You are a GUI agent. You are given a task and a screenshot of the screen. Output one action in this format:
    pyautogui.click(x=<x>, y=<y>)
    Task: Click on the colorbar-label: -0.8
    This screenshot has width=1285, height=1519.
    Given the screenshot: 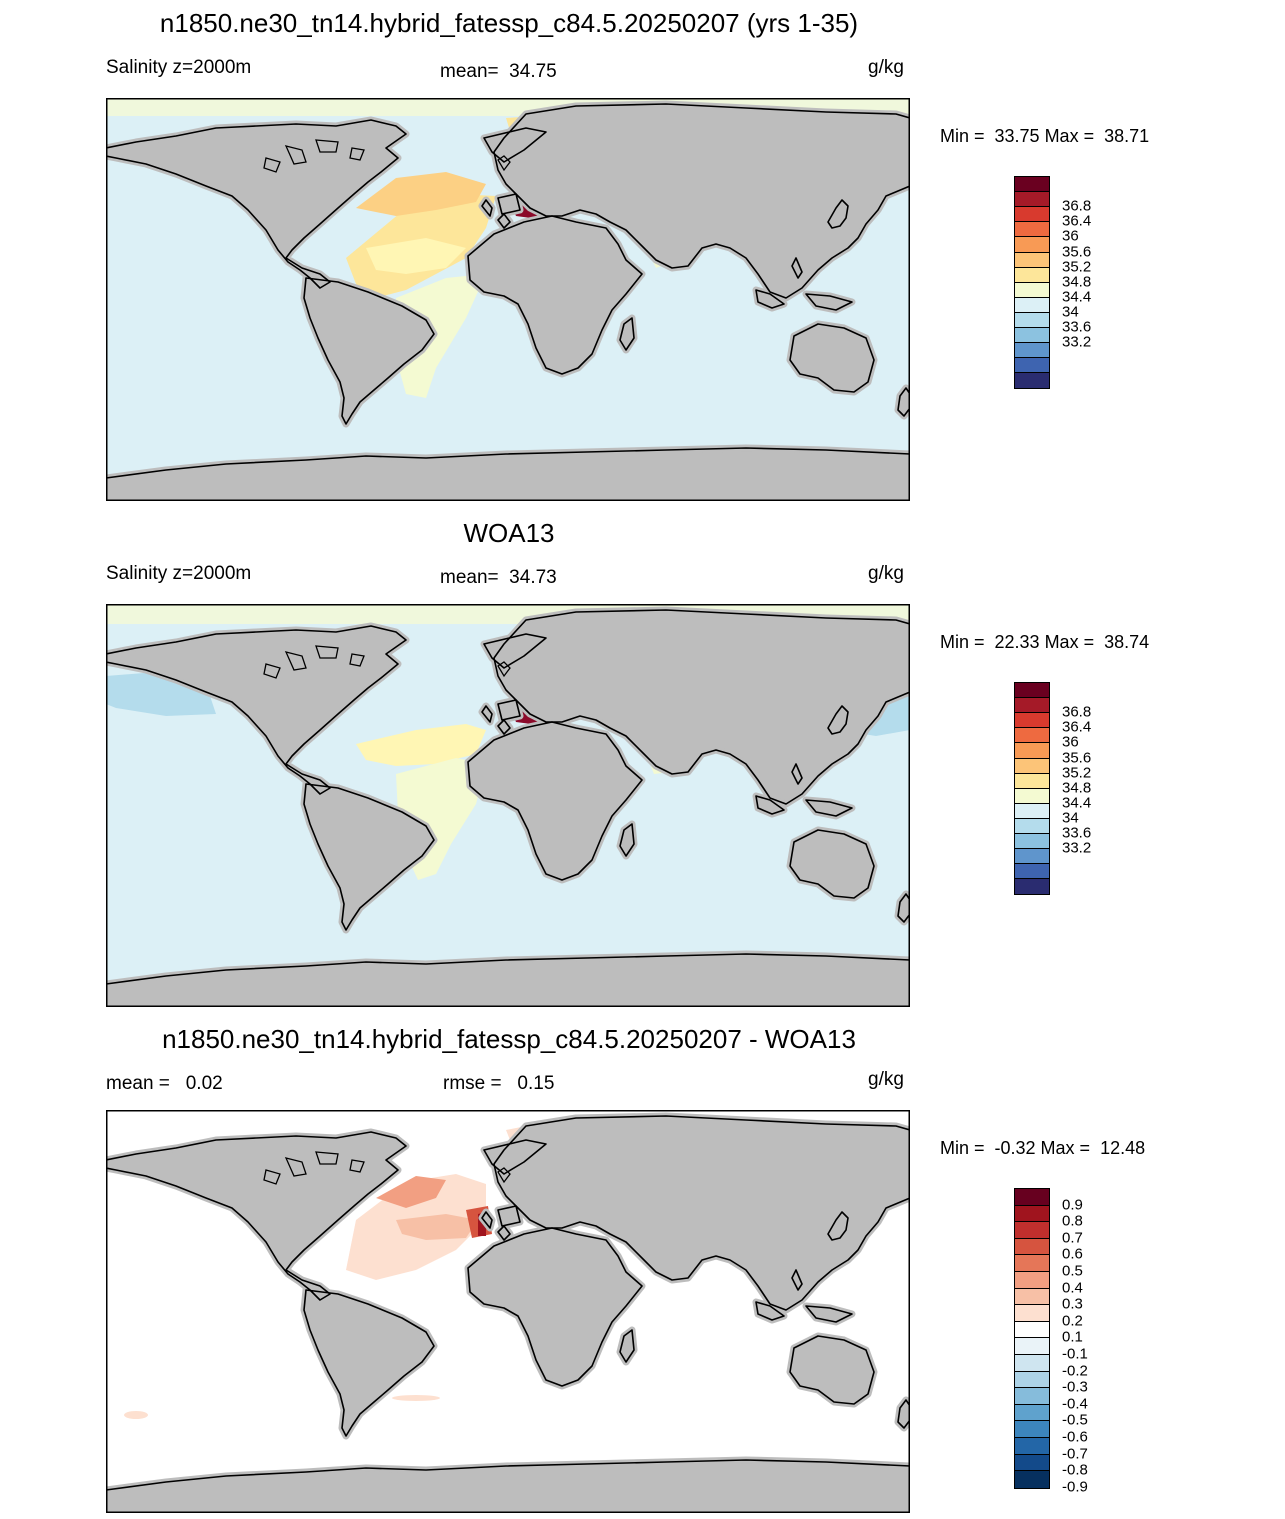 What is the action you would take?
    pyautogui.click(x=1075, y=1470)
    